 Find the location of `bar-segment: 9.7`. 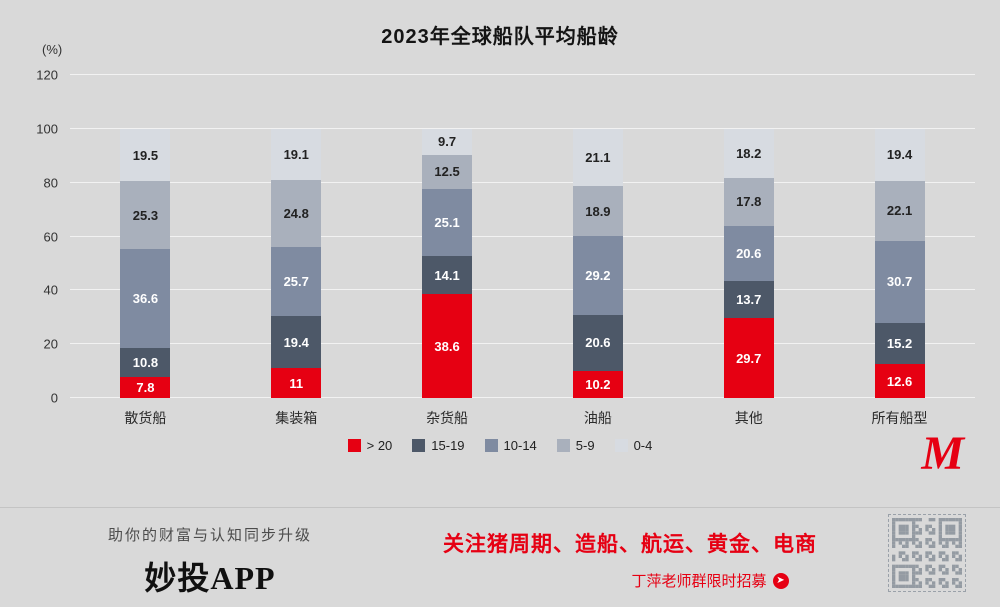

bar-segment: 9.7 is located at coordinates (447, 141).